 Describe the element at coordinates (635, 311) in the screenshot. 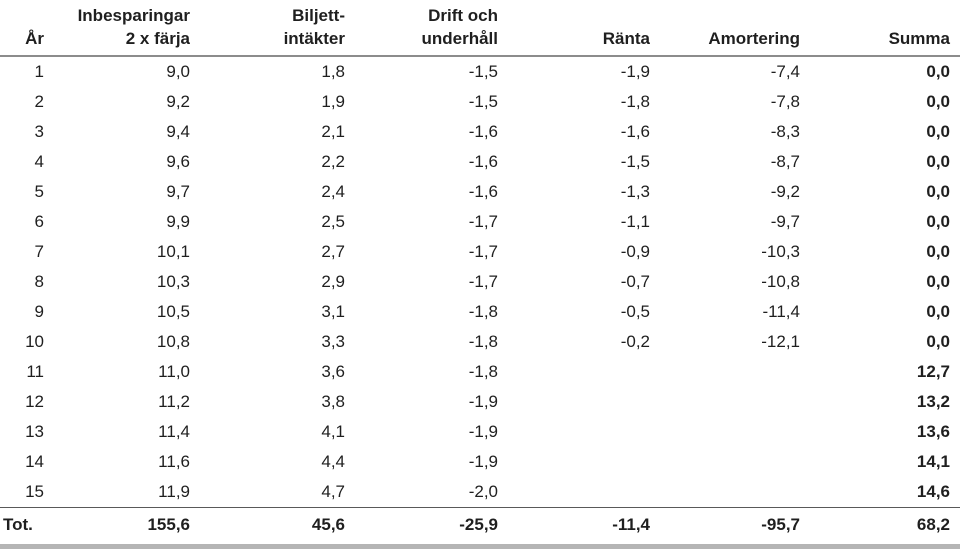

I see `table-cell: -0,5` at that location.